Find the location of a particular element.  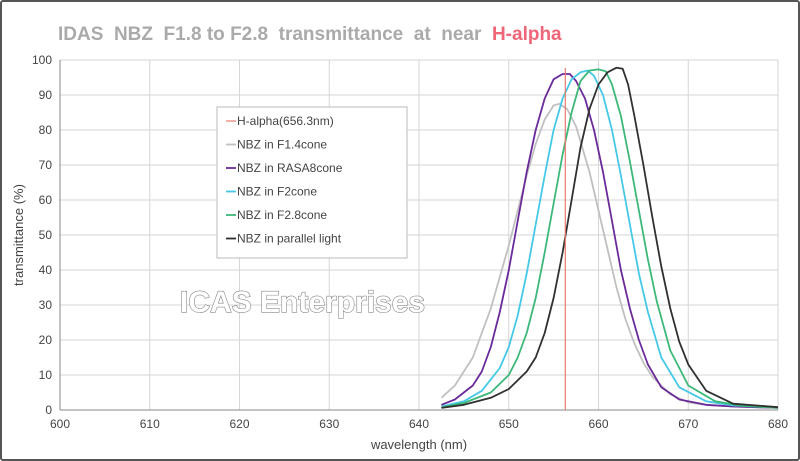

y-tick-label: 70 is located at coordinates (46, 165).